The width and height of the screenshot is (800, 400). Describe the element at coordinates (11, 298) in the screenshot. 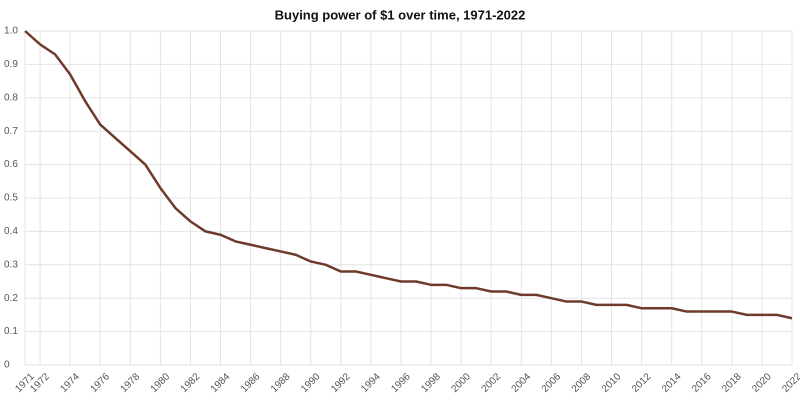

I see `y-tick-label: 0.2` at that location.